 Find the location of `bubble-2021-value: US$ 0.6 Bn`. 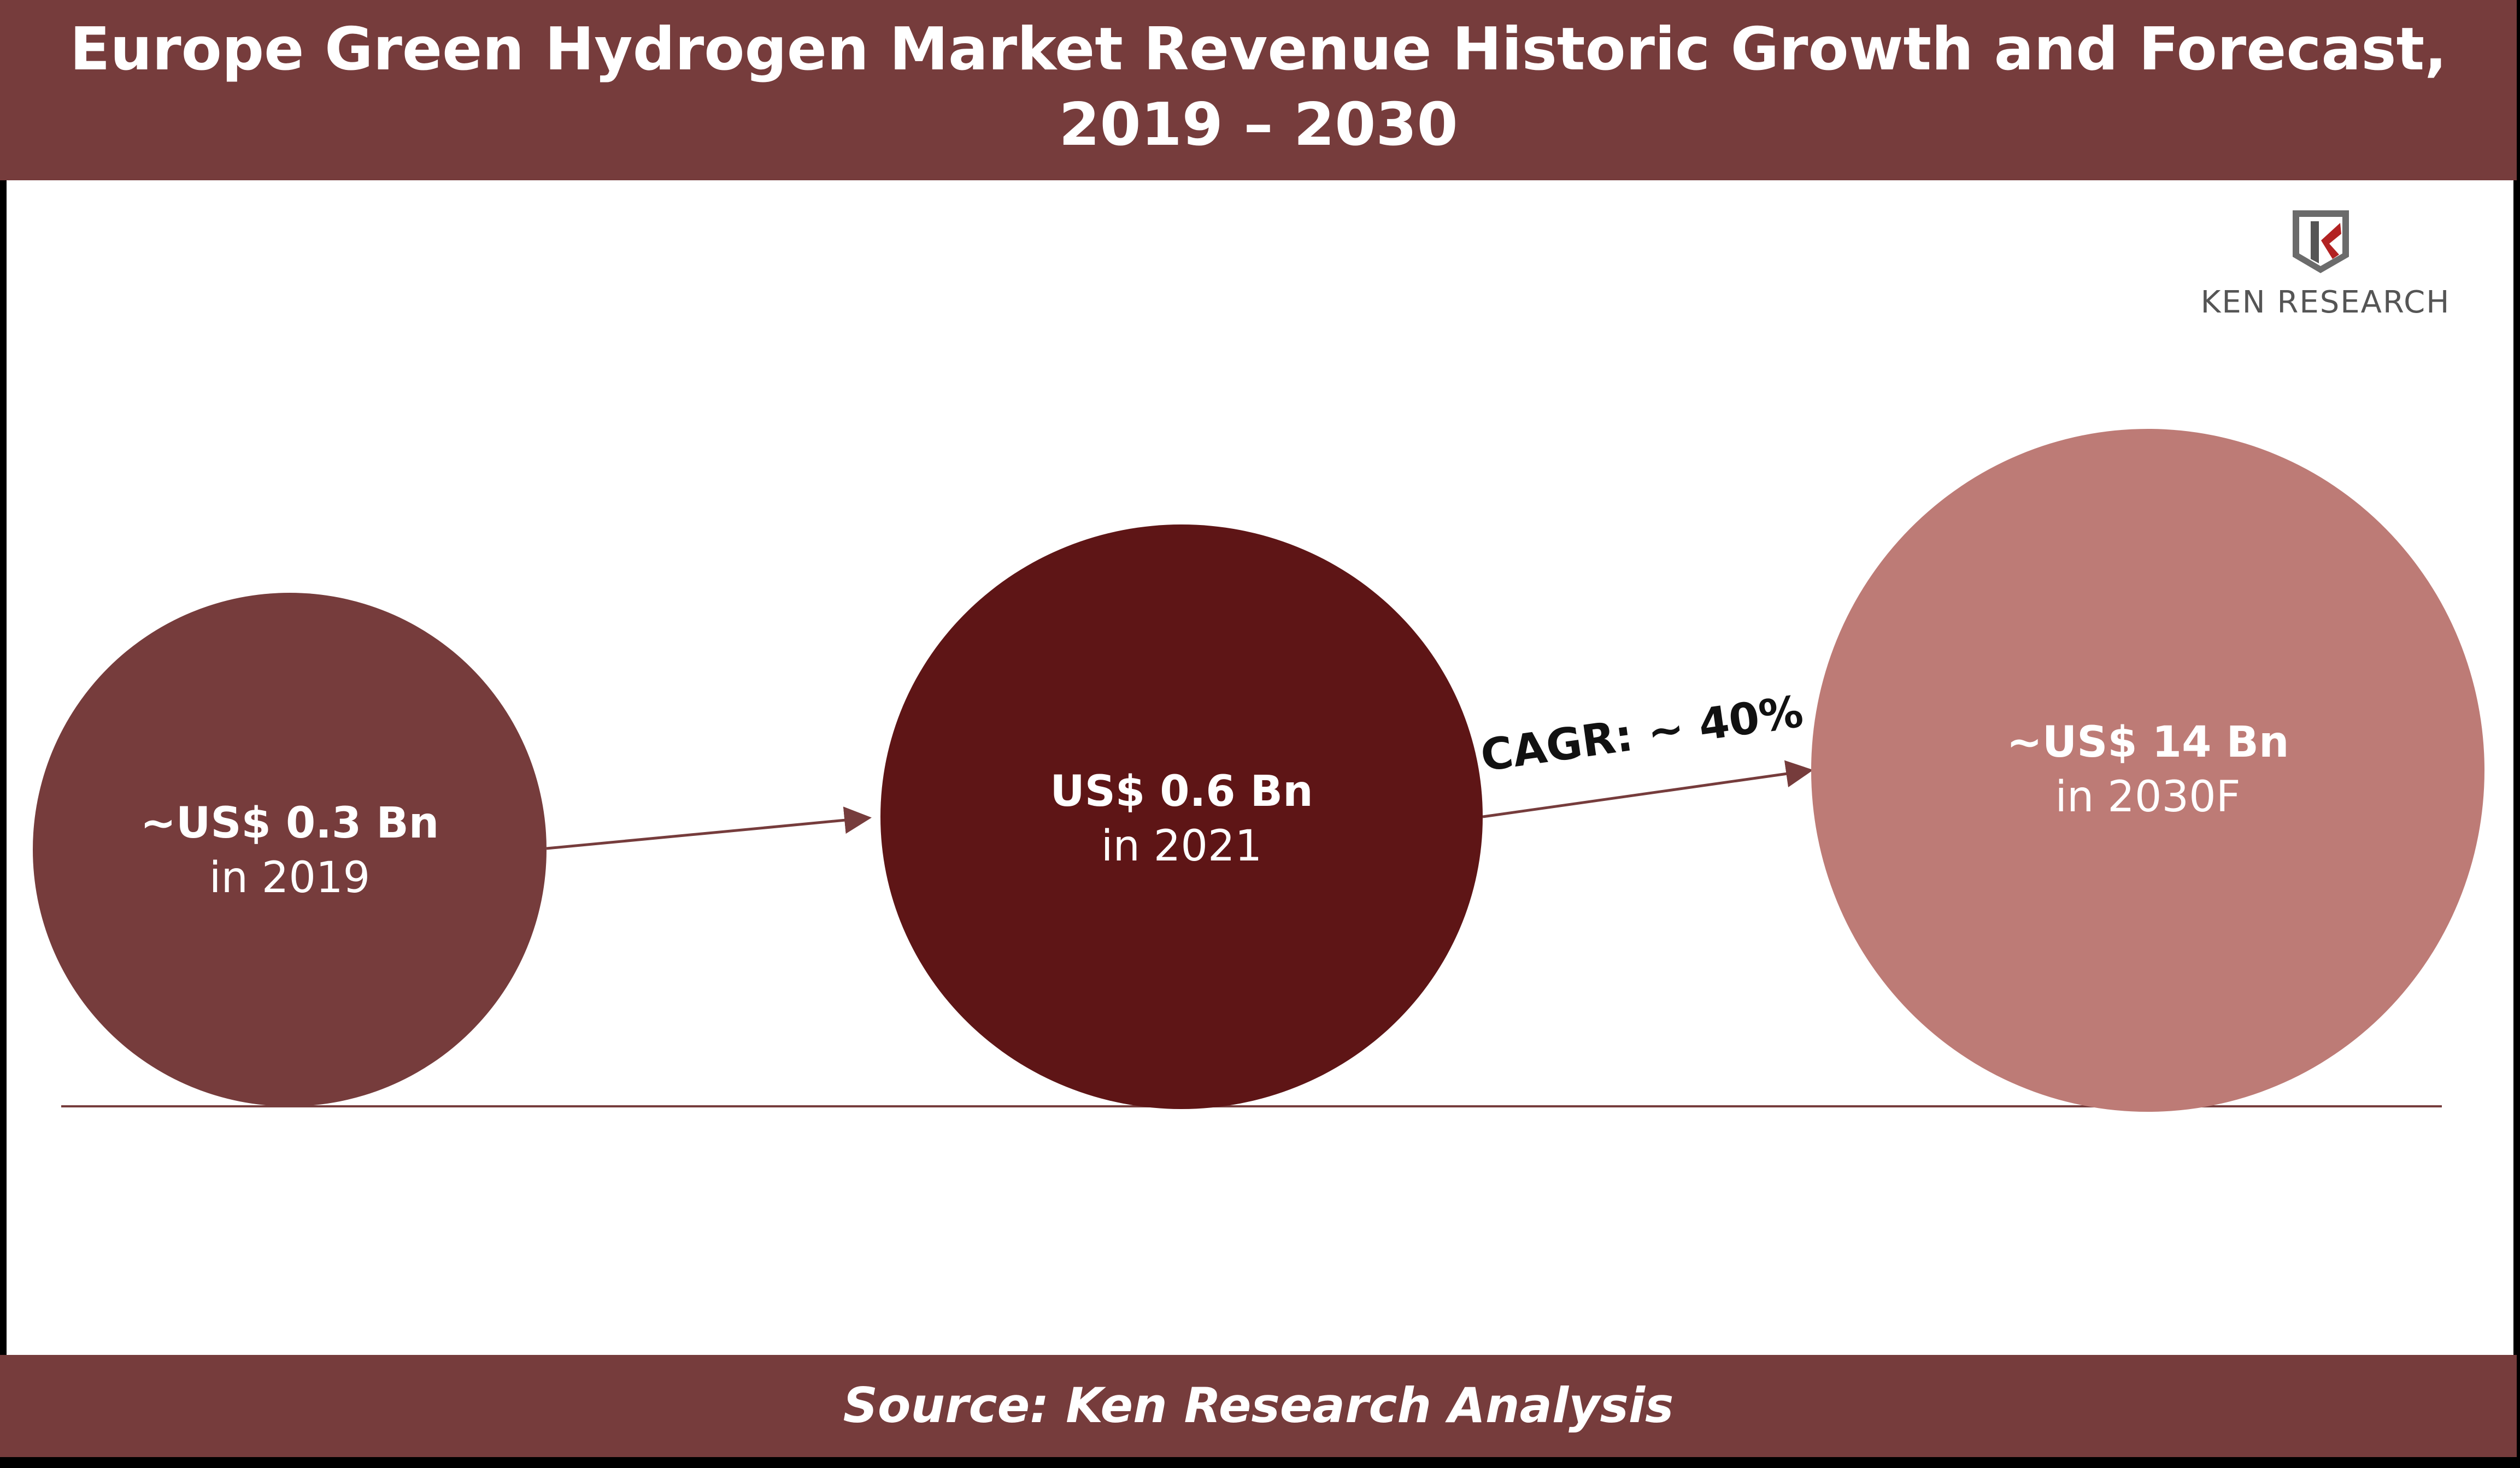

bubble-2021-value: US$ 0.6 Bn is located at coordinates (1181, 791).